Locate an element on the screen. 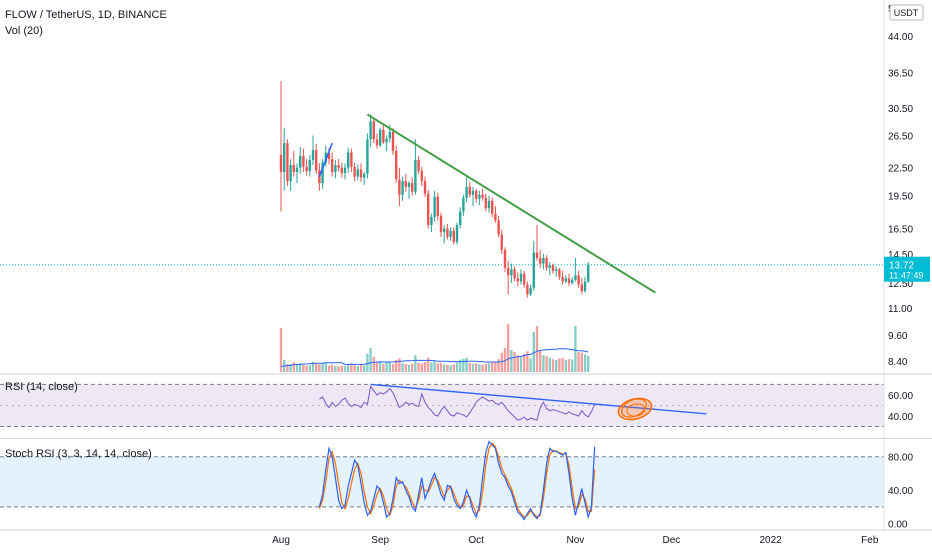 This screenshot has width=932, height=555. drawn-line is located at coordinates (325, 159).